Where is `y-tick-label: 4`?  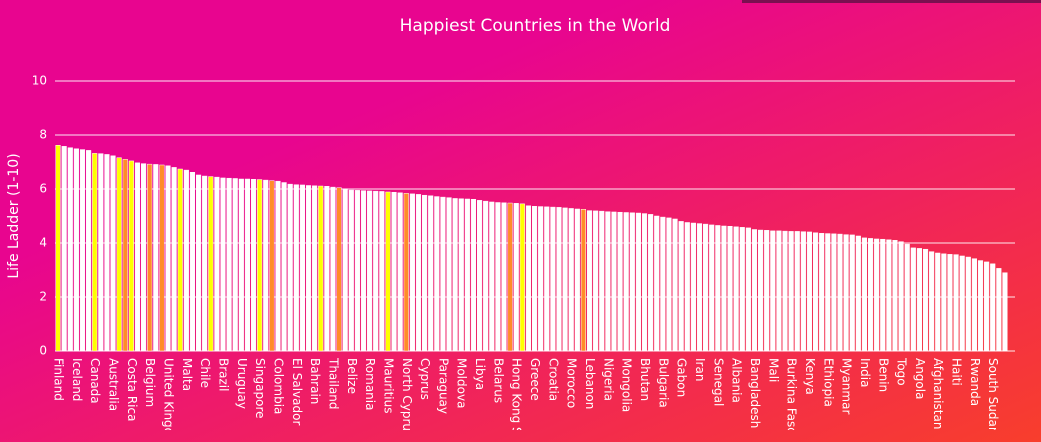 y-tick-label: 4 is located at coordinates (43, 243).